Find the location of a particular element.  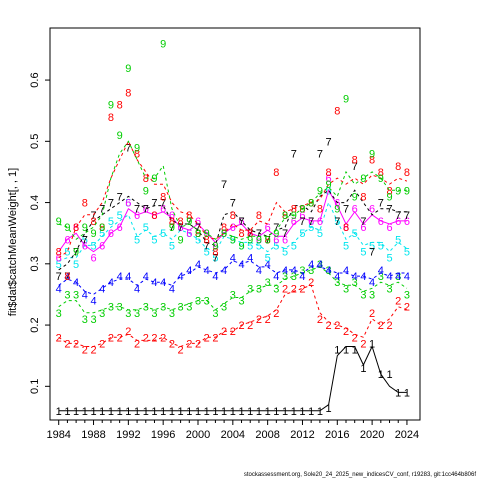

x-tick-label: 2020 is located at coordinates (372, 435).